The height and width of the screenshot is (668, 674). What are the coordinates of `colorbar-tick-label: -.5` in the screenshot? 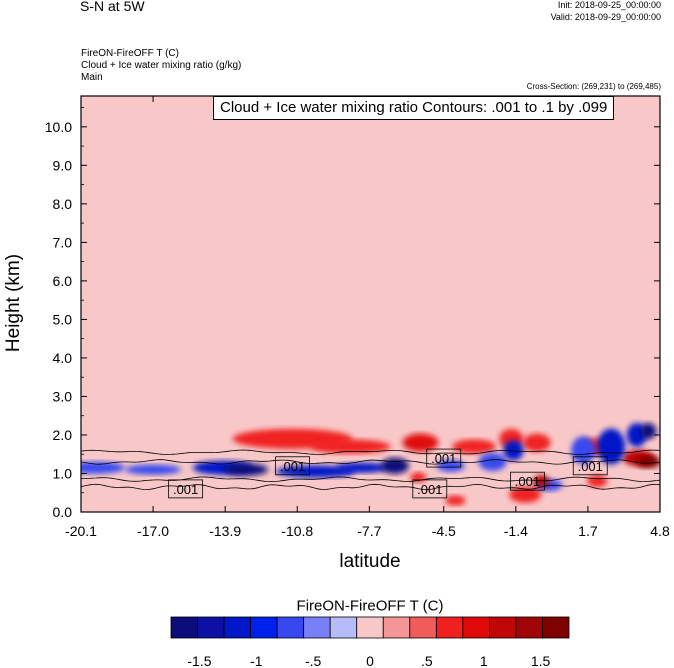 It's located at (313, 660).